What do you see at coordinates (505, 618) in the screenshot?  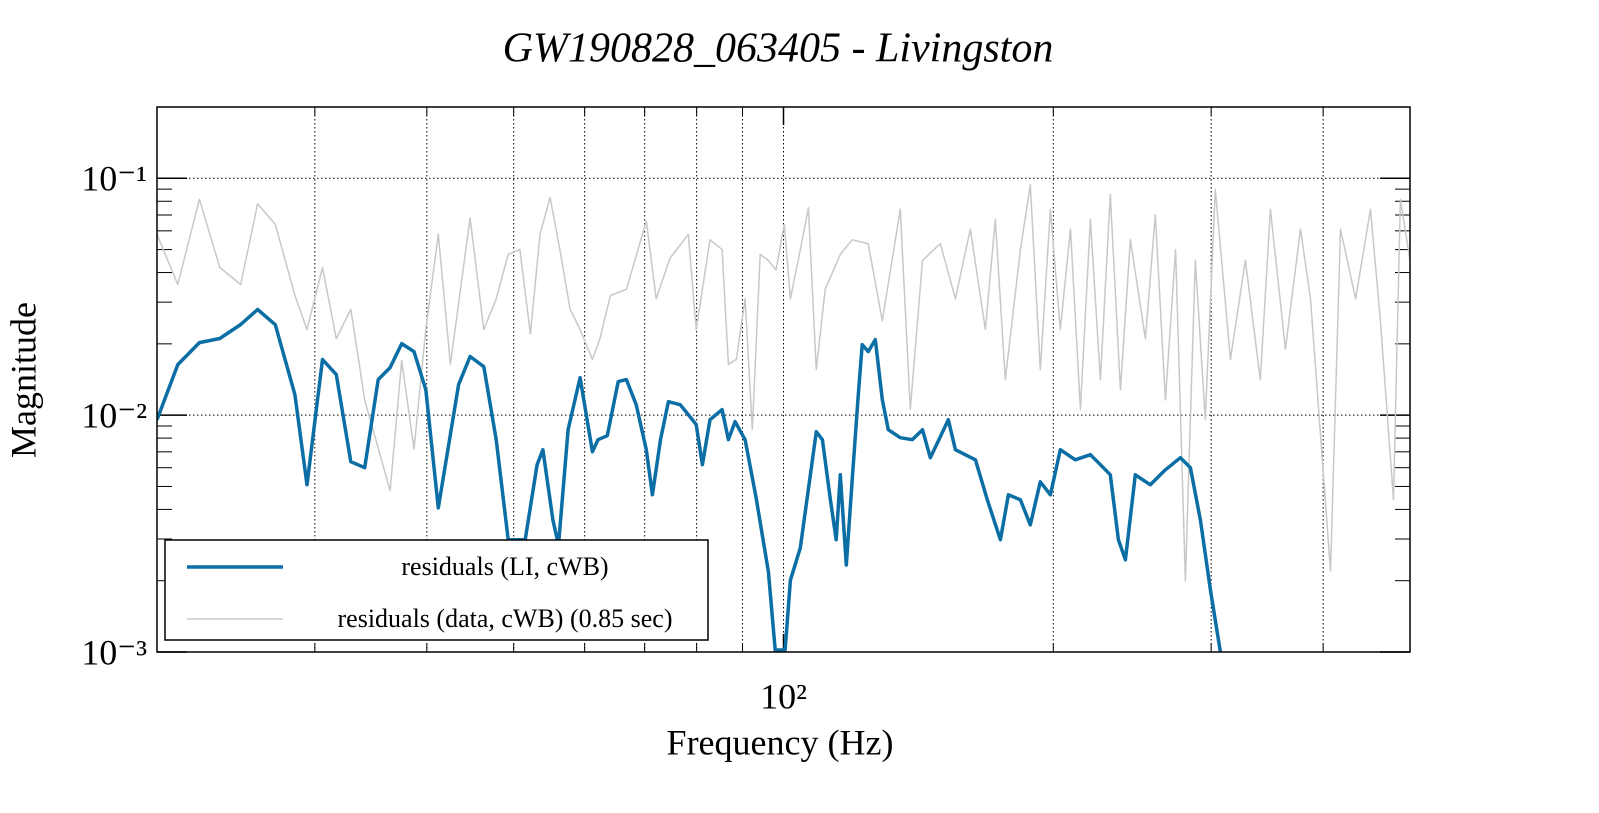 I see `legend-label: residuals (data, cWB) (0.85 sec)` at bounding box center [505, 618].